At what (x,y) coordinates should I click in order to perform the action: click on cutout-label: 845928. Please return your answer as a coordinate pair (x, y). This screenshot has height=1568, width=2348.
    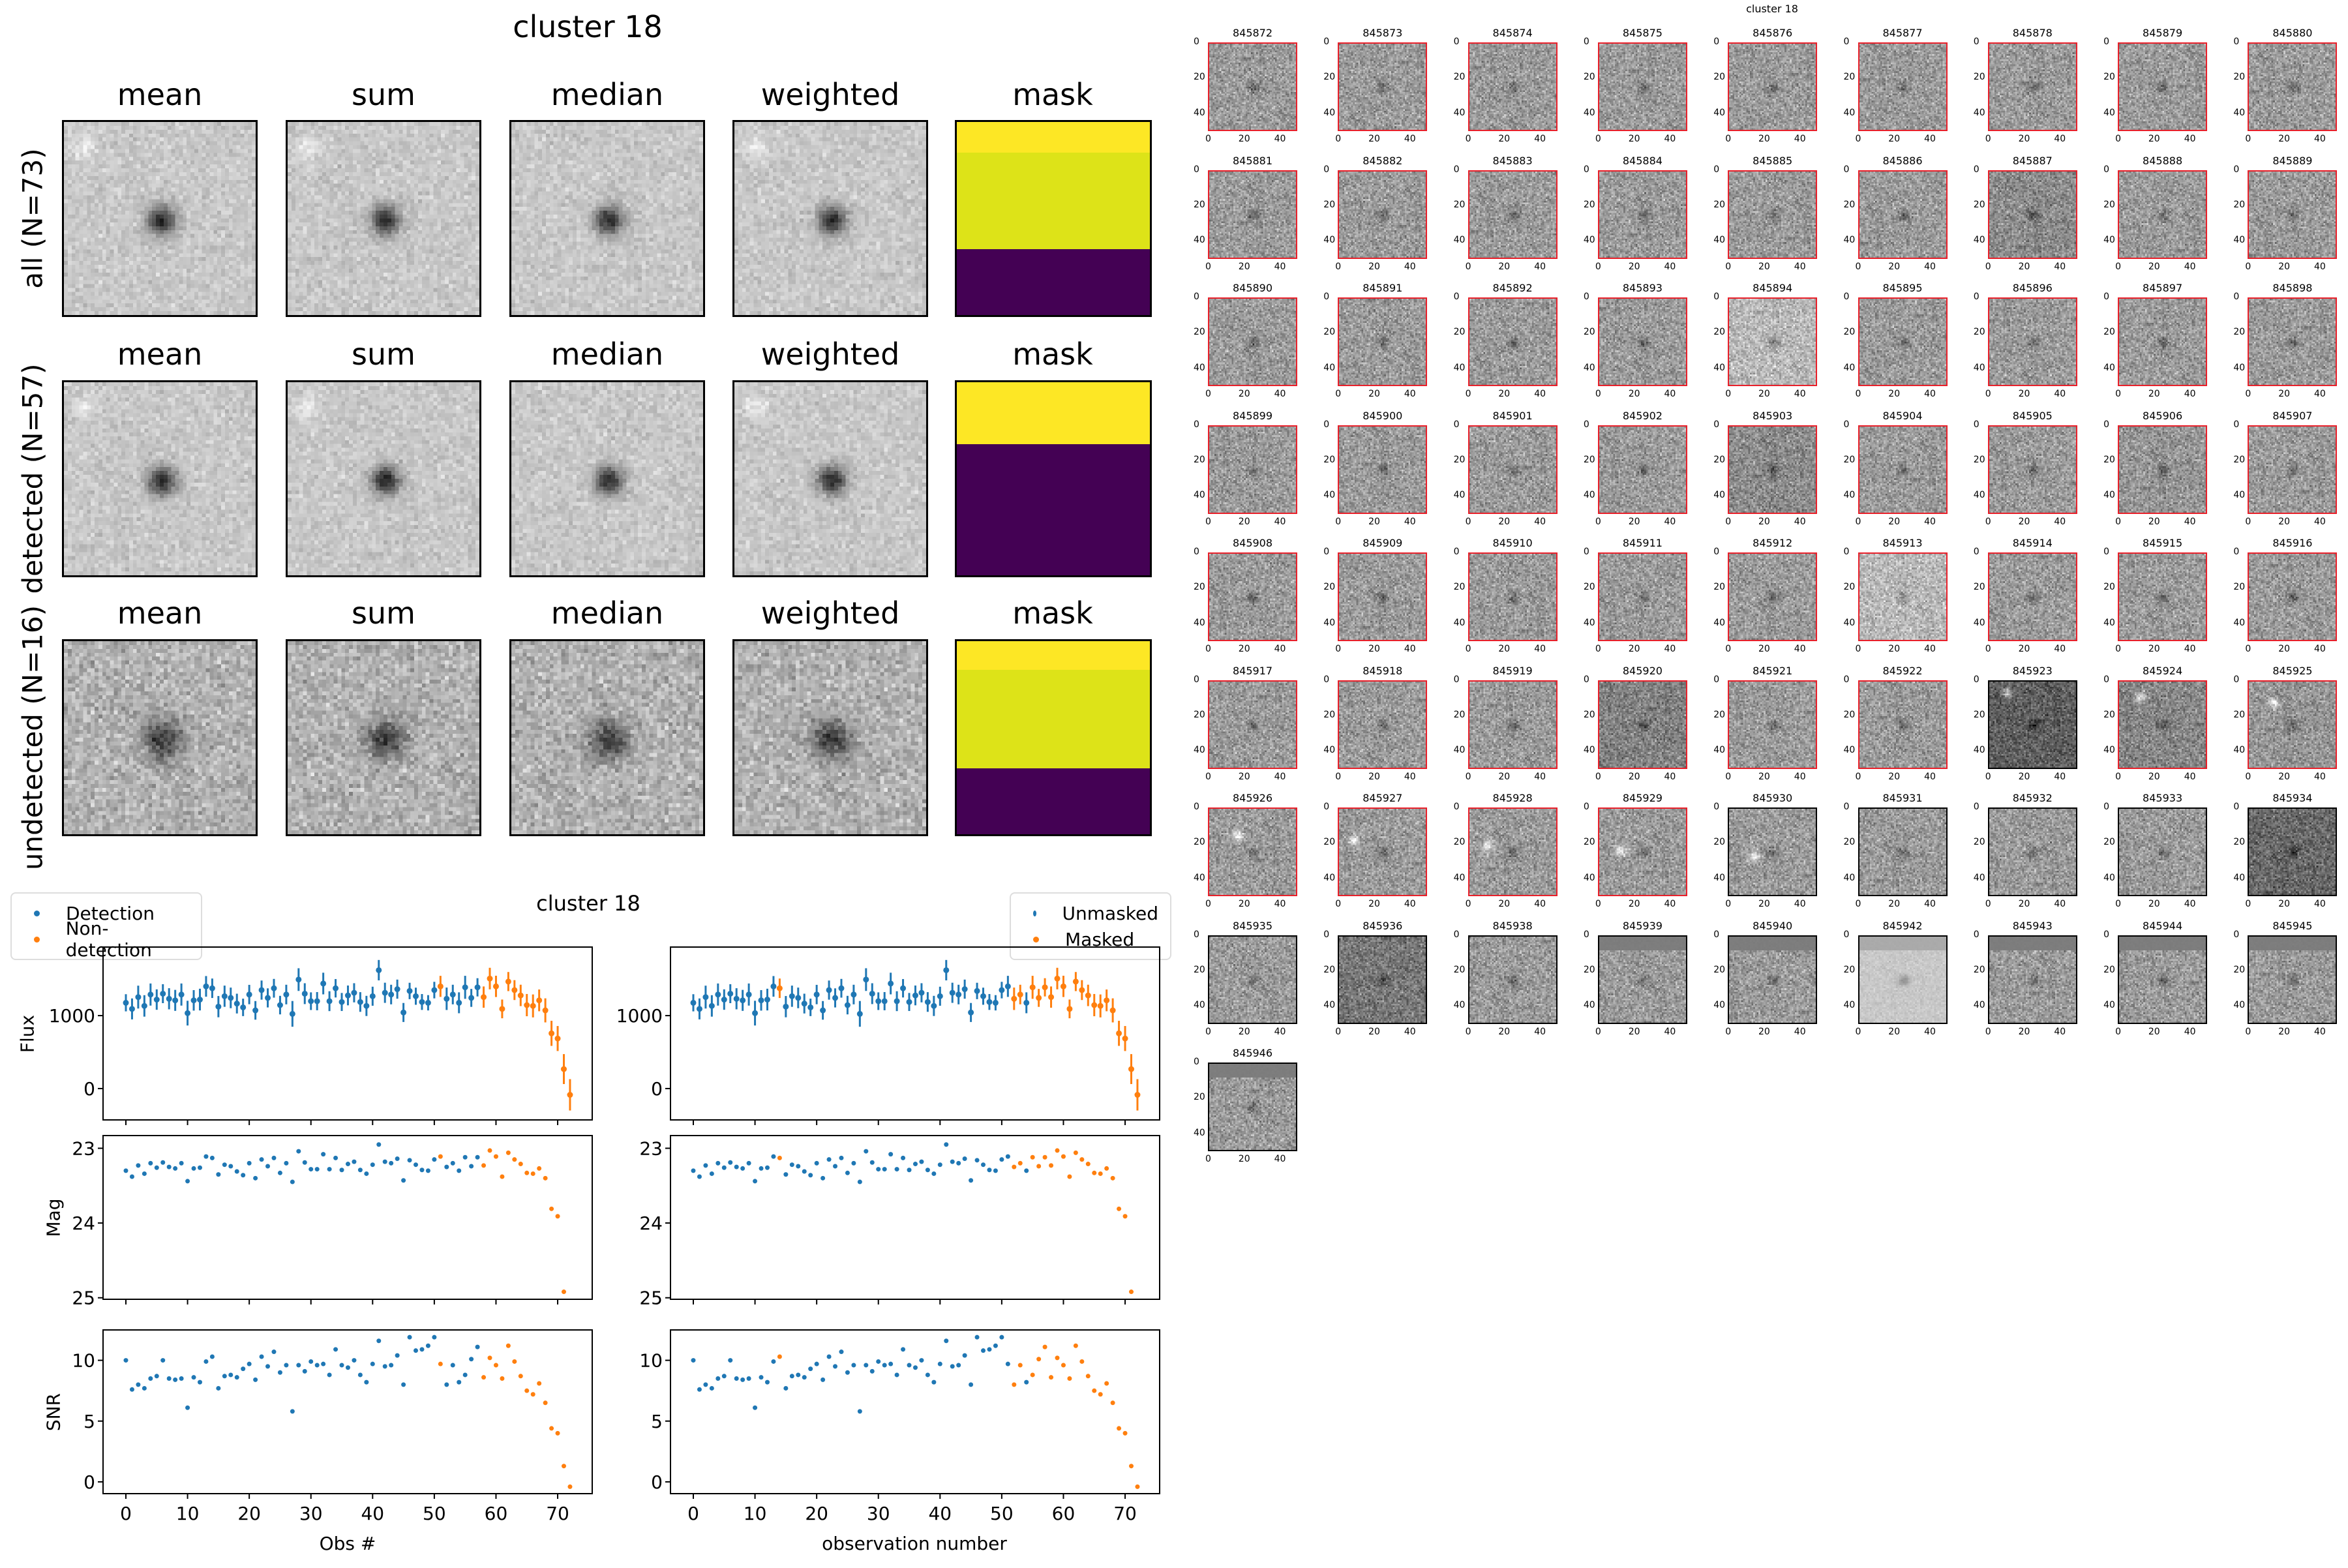
    Looking at the image, I should click on (1513, 798).